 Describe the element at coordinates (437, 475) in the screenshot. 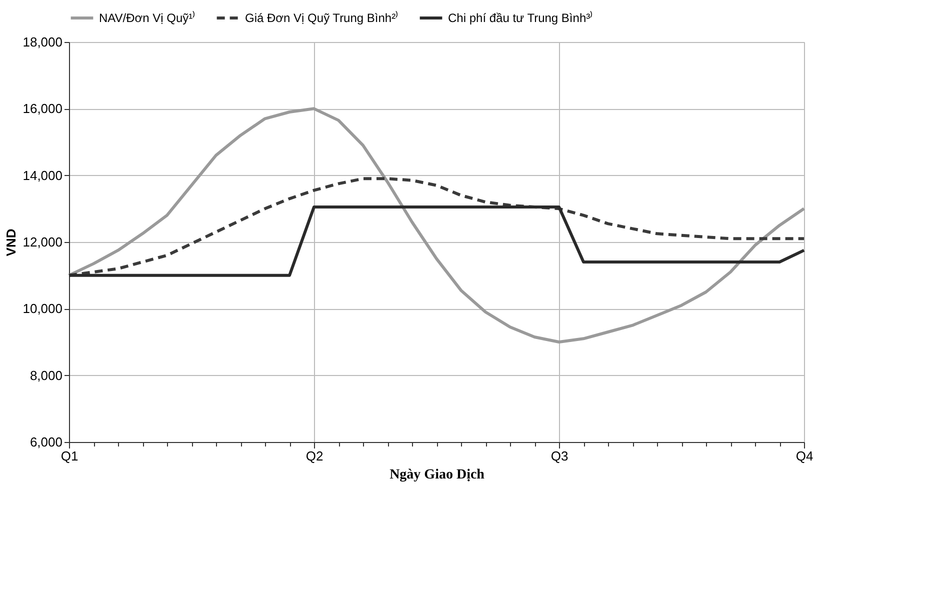

I see `x-axis-title: Ngày Giao Dịch` at that location.